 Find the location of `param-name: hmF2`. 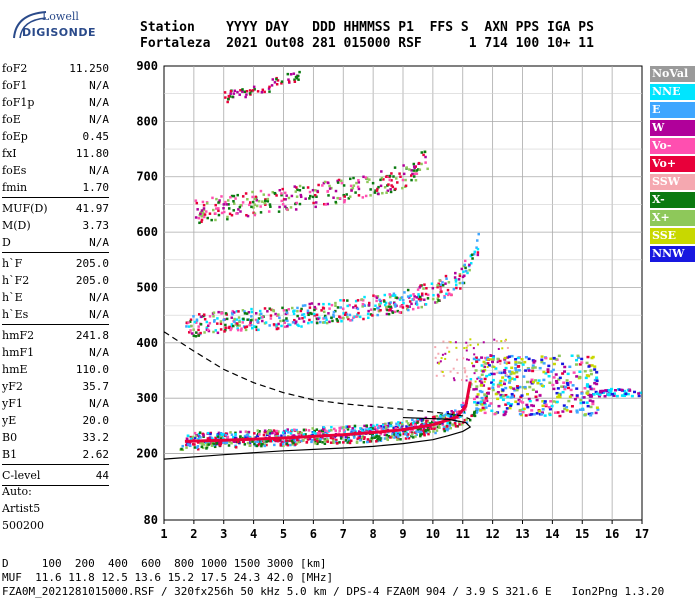

param-name: hmF2 is located at coordinates (18, 335).